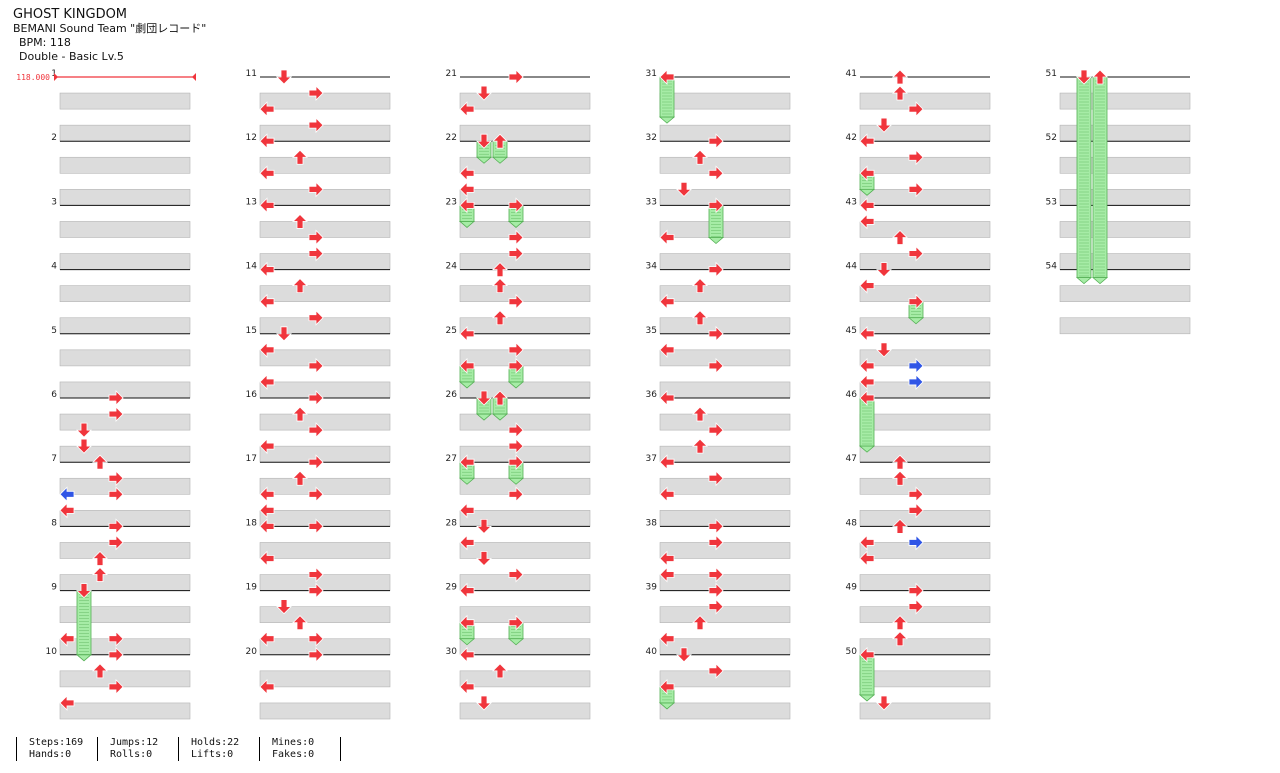  Describe the element at coordinates (851, 331) in the screenshot. I see `measure-number: 45` at that location.